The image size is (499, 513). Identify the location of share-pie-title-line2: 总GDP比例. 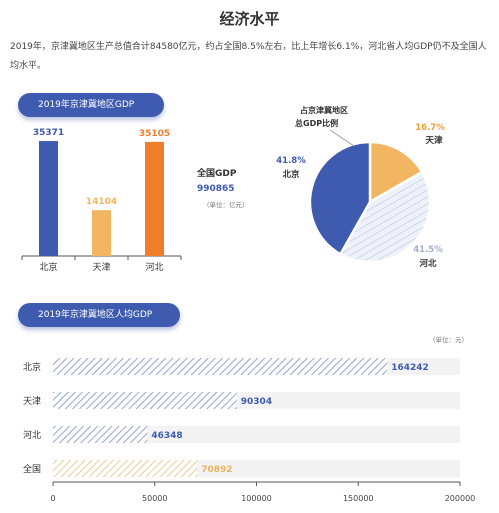
(316, 123).